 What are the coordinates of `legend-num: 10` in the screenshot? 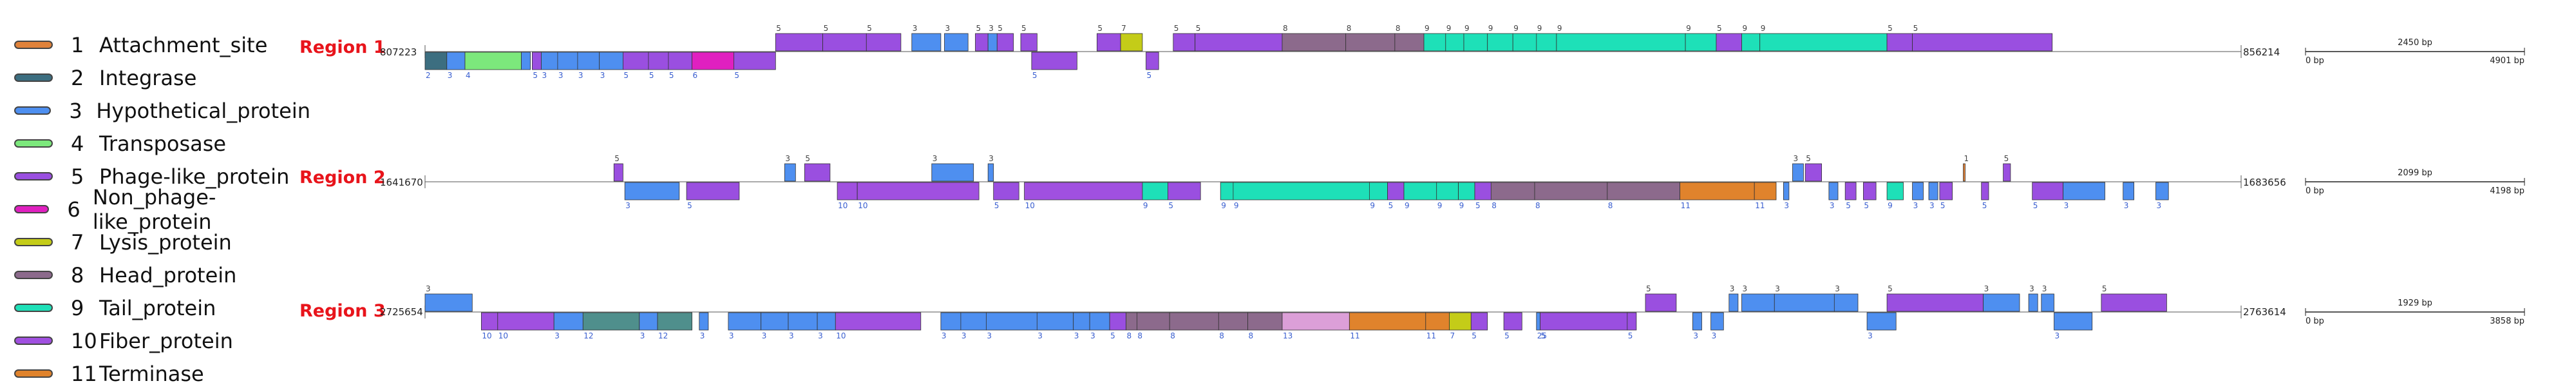 It's located at (84, 340).